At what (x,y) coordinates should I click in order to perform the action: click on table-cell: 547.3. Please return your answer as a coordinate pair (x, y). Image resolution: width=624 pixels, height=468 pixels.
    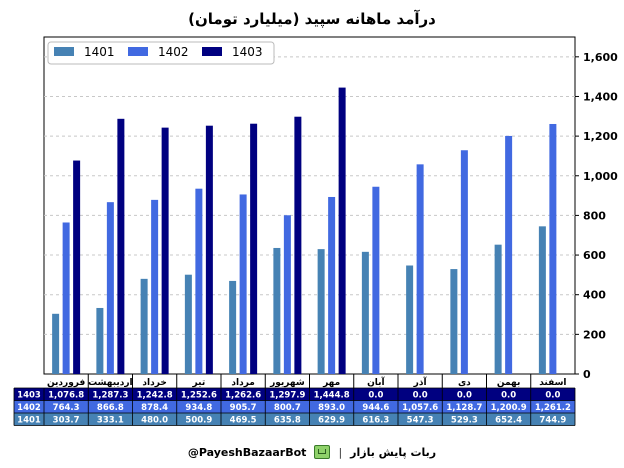
    Looking at the image, I should click on (420, 421).